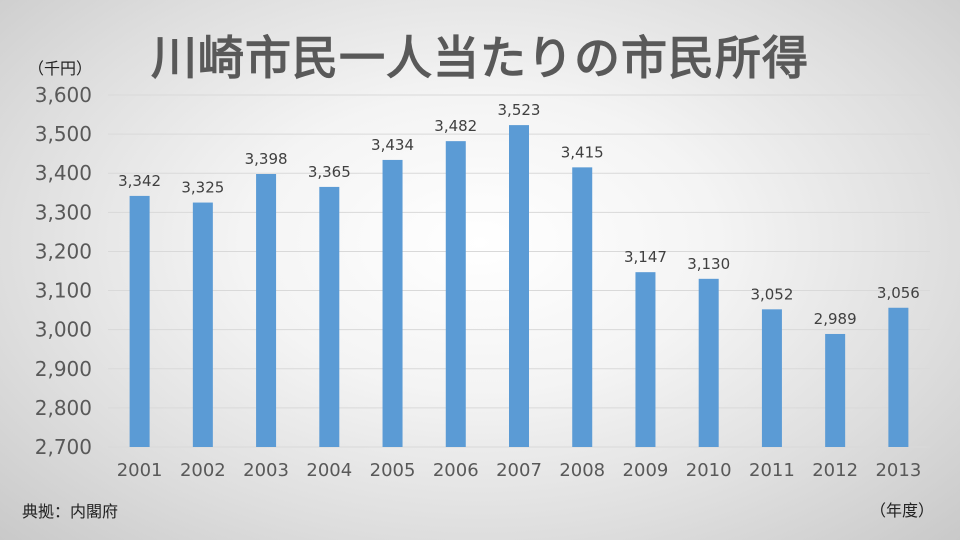  Describe the element at coordinates (63, 447) in the screenshot. I see `y-tick-label: 2,700` at that location.